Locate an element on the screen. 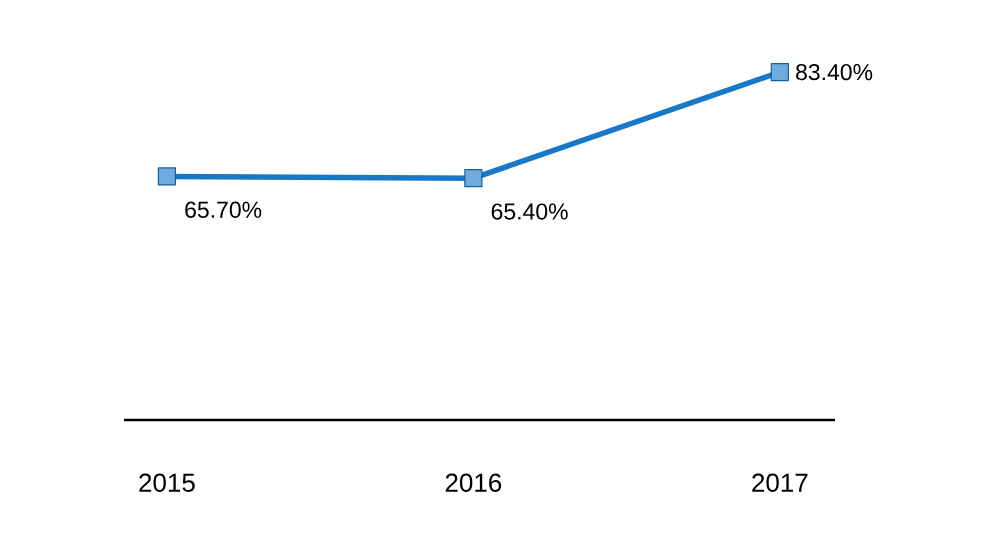 This screenshot has height=546, width=1006. x-tick-label: 2016 is located at coordinates (473, 482).